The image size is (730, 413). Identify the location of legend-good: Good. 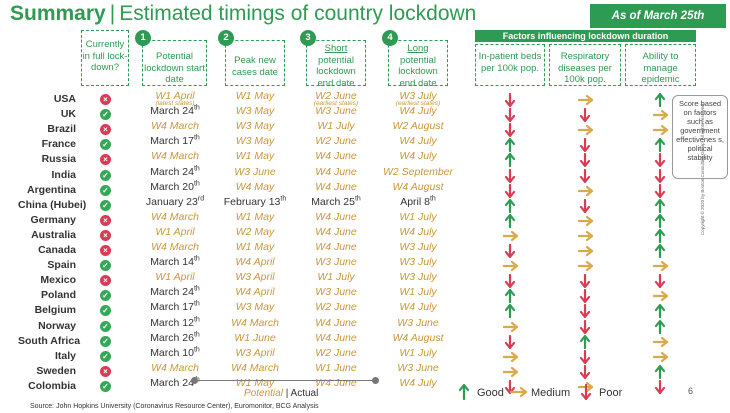
(490, 393).